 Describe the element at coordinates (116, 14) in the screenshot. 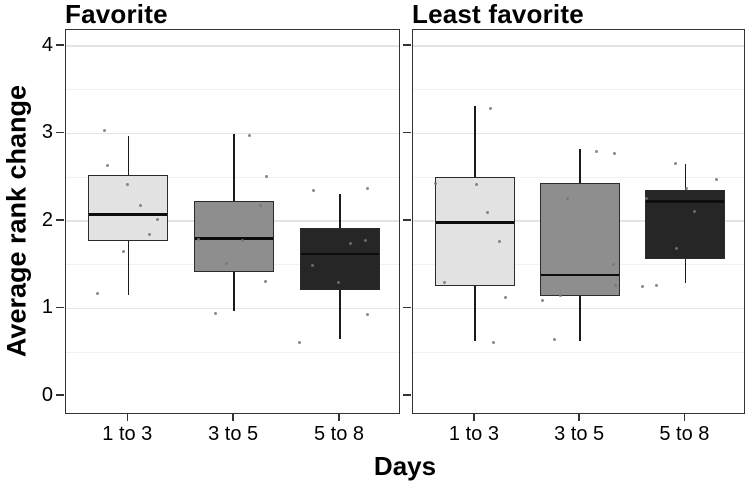

I see `facet-title-favorite: Favorite` at that location.